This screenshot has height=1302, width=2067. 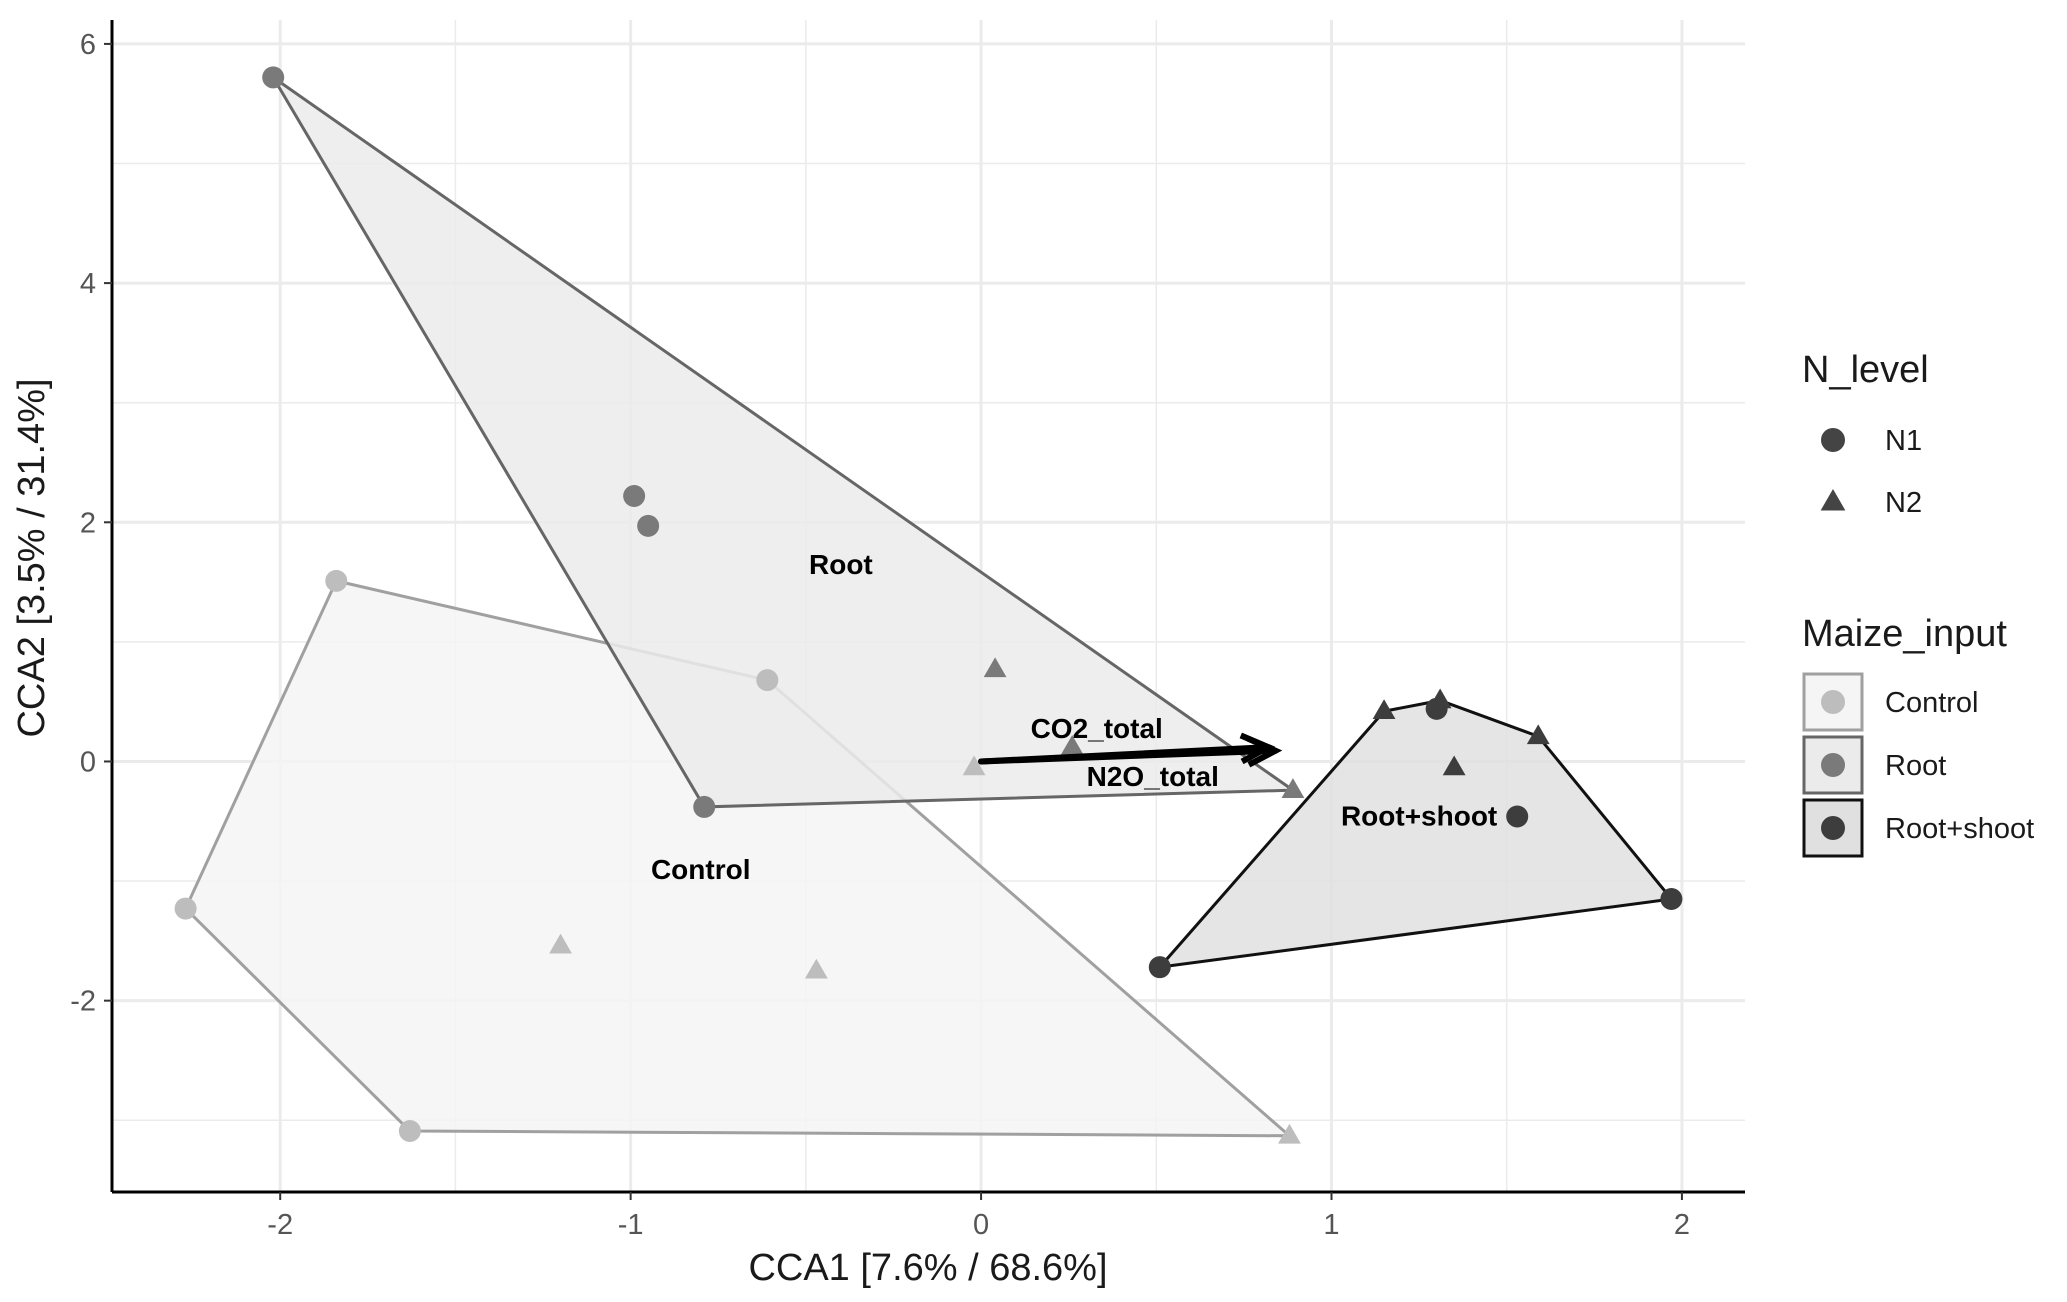 I want to click on legend-title: Maize_input, so click(x=1904, y=634).